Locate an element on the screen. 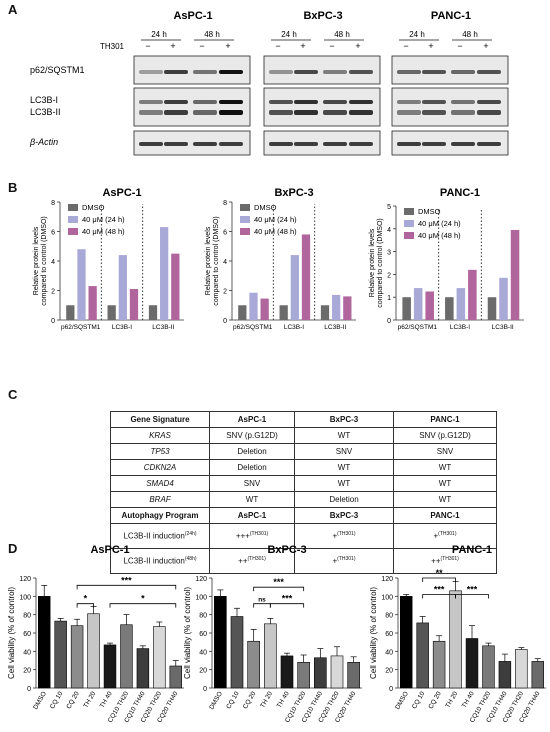 The image size is (550, 732). table-row: CDKN2A Deletion WT WT is located at coordinates (303, 467).